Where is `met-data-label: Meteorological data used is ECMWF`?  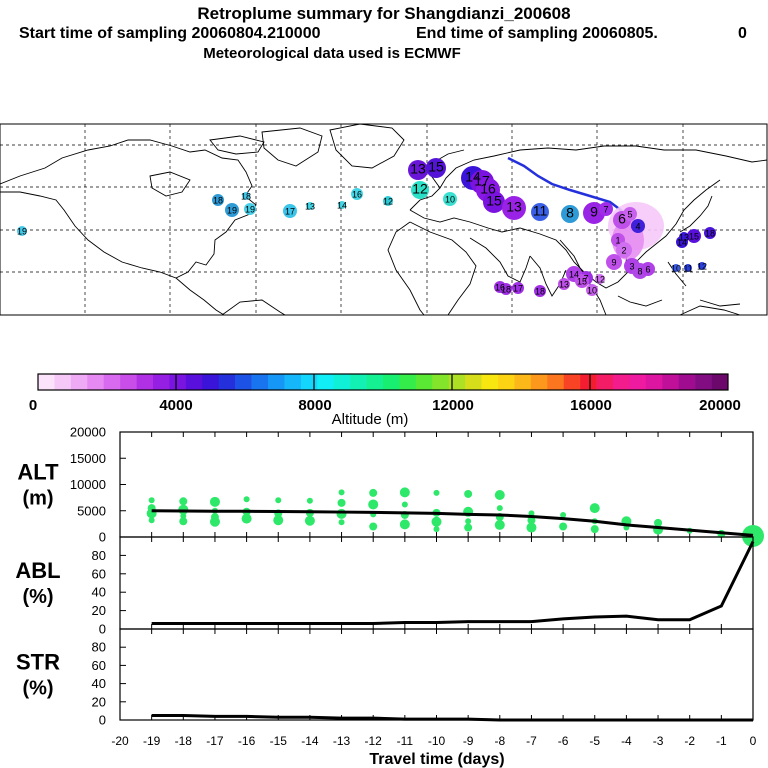 met-data-label: Meteorological data used is ECMWF is located at coordinates (332, 53).